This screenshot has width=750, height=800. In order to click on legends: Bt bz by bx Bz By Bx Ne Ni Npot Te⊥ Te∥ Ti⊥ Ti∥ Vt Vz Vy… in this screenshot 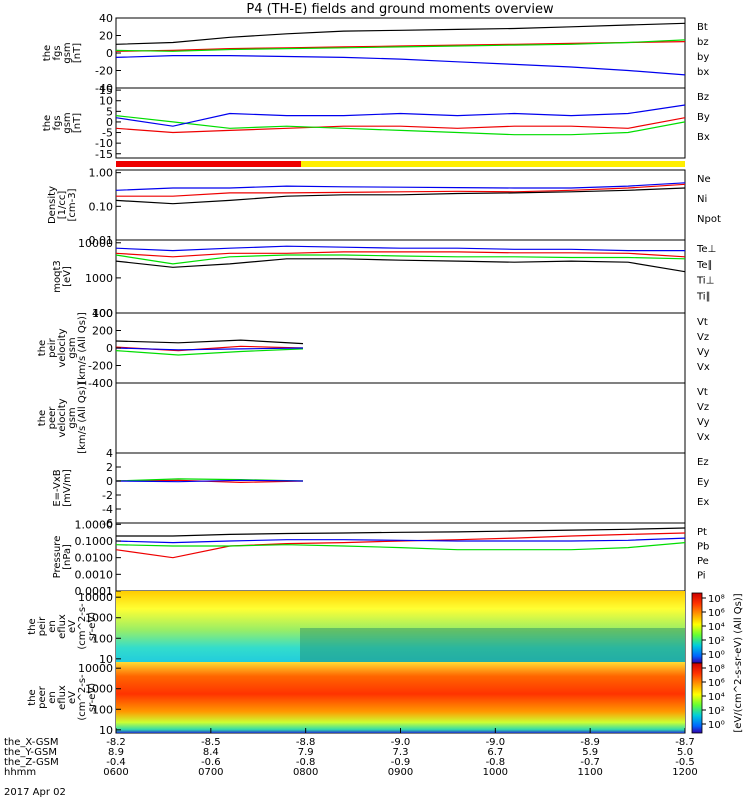, I will do `click(708, 302)`.